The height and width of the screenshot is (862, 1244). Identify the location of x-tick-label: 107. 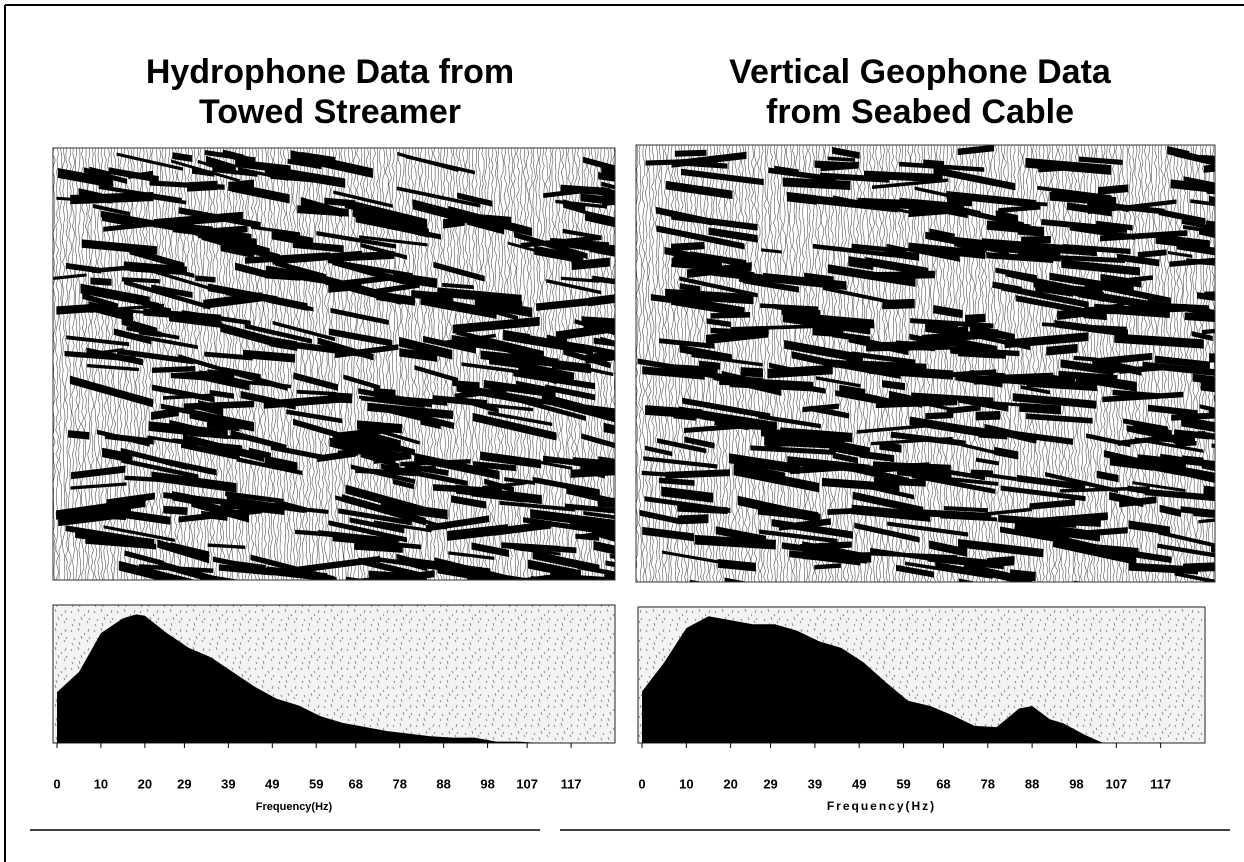
(527, 783).